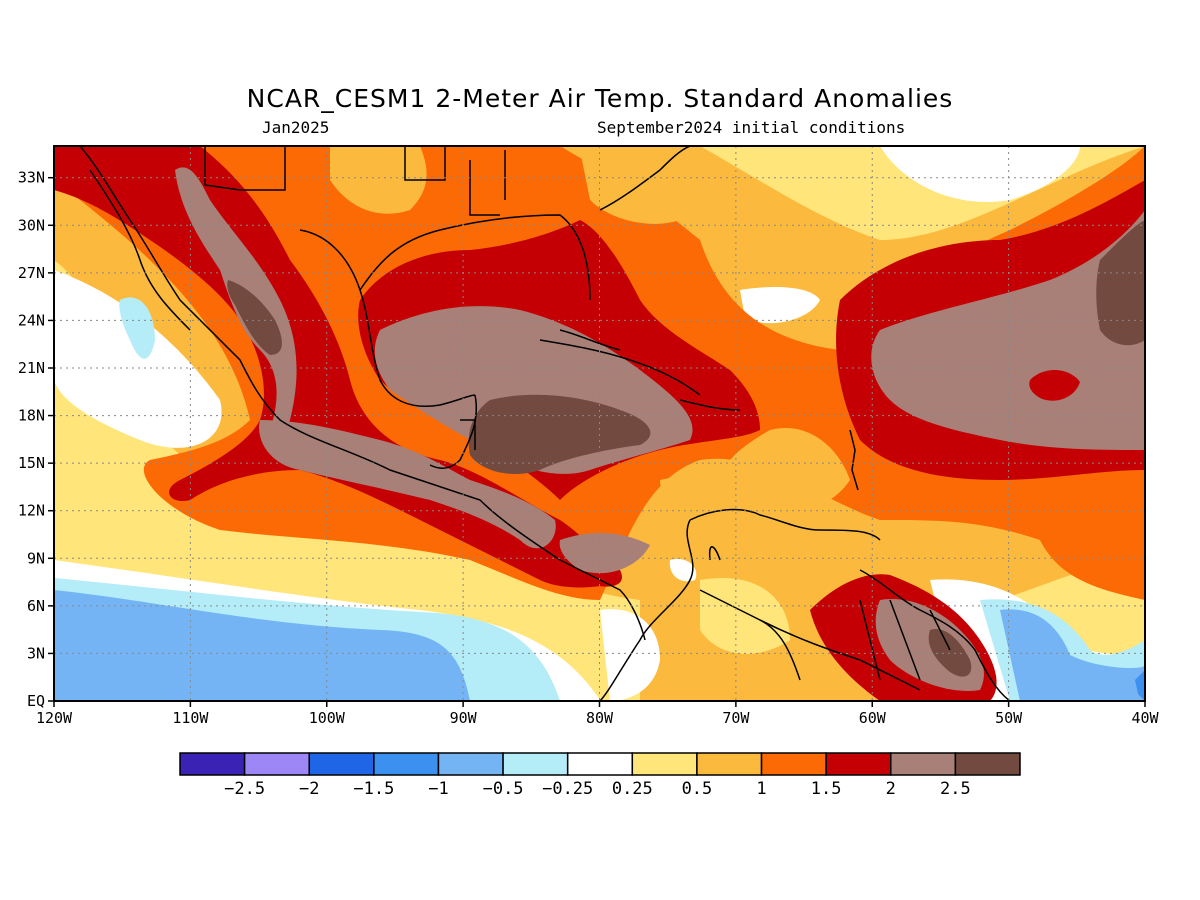  Describe the element at coordinates (190, 718) in the screenshot. I see `x-tick-label: 110W` at that location.